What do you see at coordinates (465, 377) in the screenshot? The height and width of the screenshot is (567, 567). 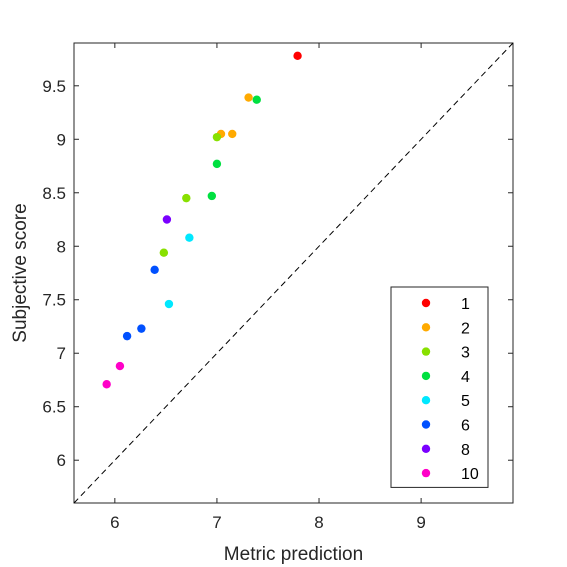 I see `legend-entry-label: 4` at bounding box center [465, 377].